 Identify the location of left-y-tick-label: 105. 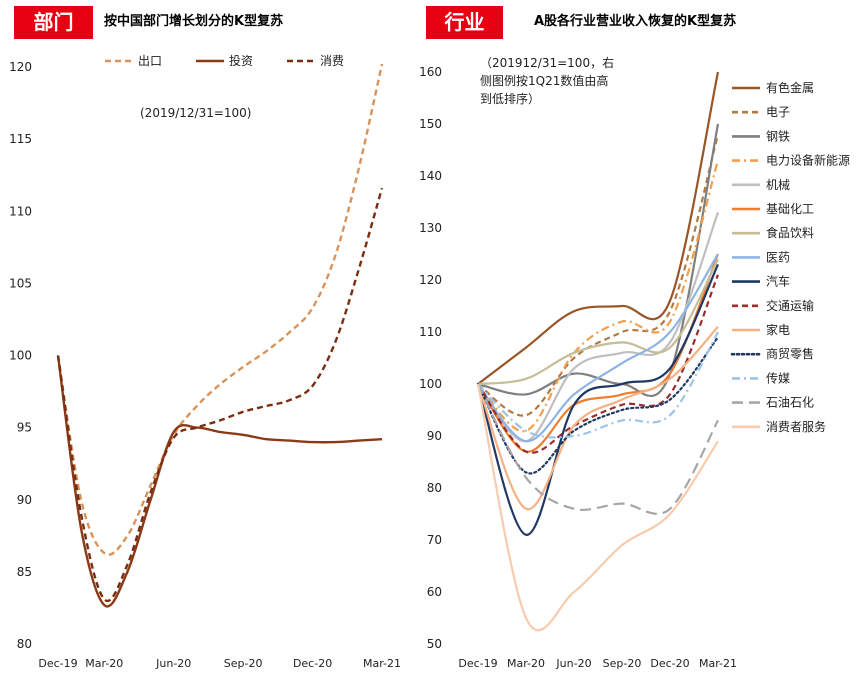
(20, 283).